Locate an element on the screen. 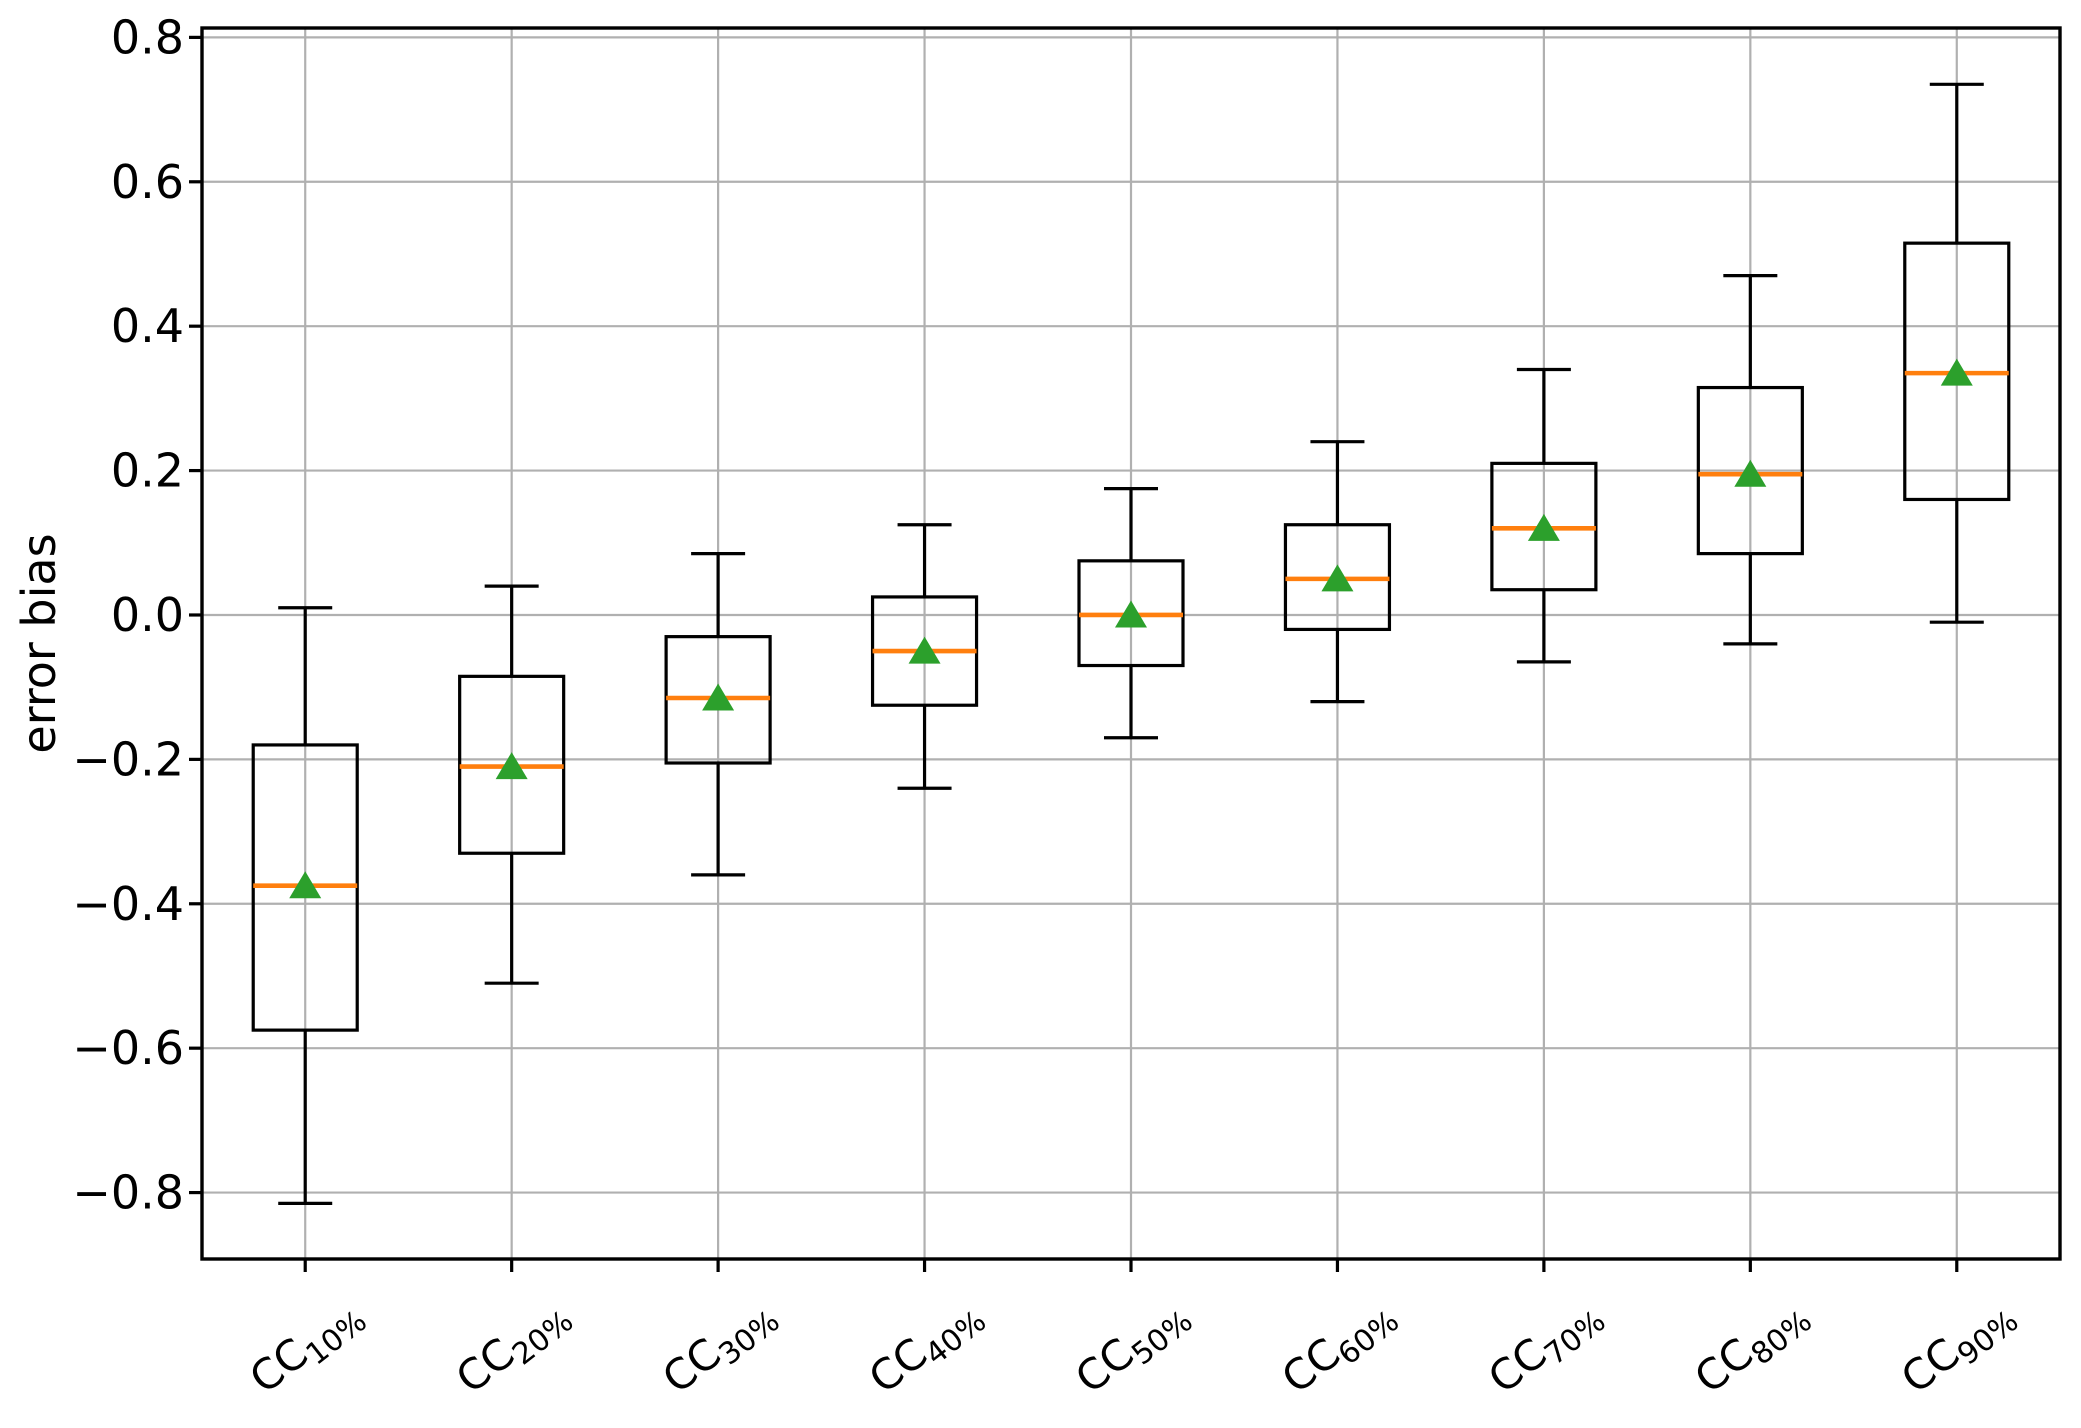 The width and height of the screenshot is (2081, 1428). y-tick-label: −0.4 is located at coordinates (128, 904).